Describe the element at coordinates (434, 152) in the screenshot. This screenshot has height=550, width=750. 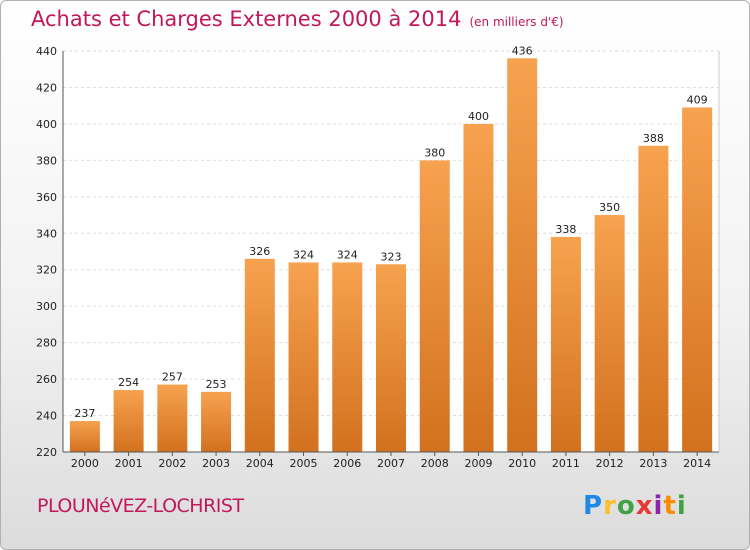
I see `bar-value-label: 380` at that location.